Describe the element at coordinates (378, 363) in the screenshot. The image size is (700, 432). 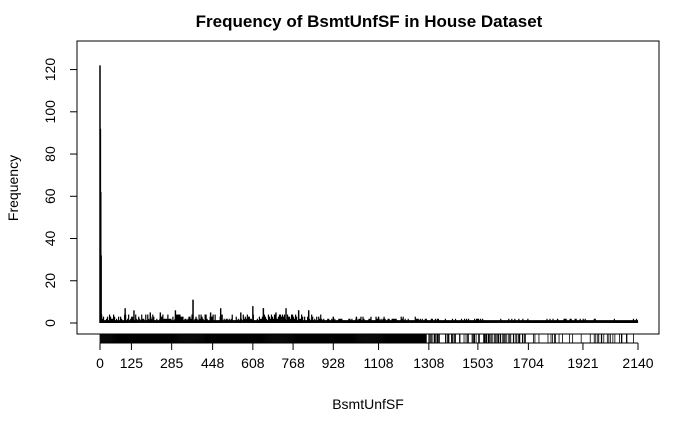
I see `x-tick-label: 1108` at that location.